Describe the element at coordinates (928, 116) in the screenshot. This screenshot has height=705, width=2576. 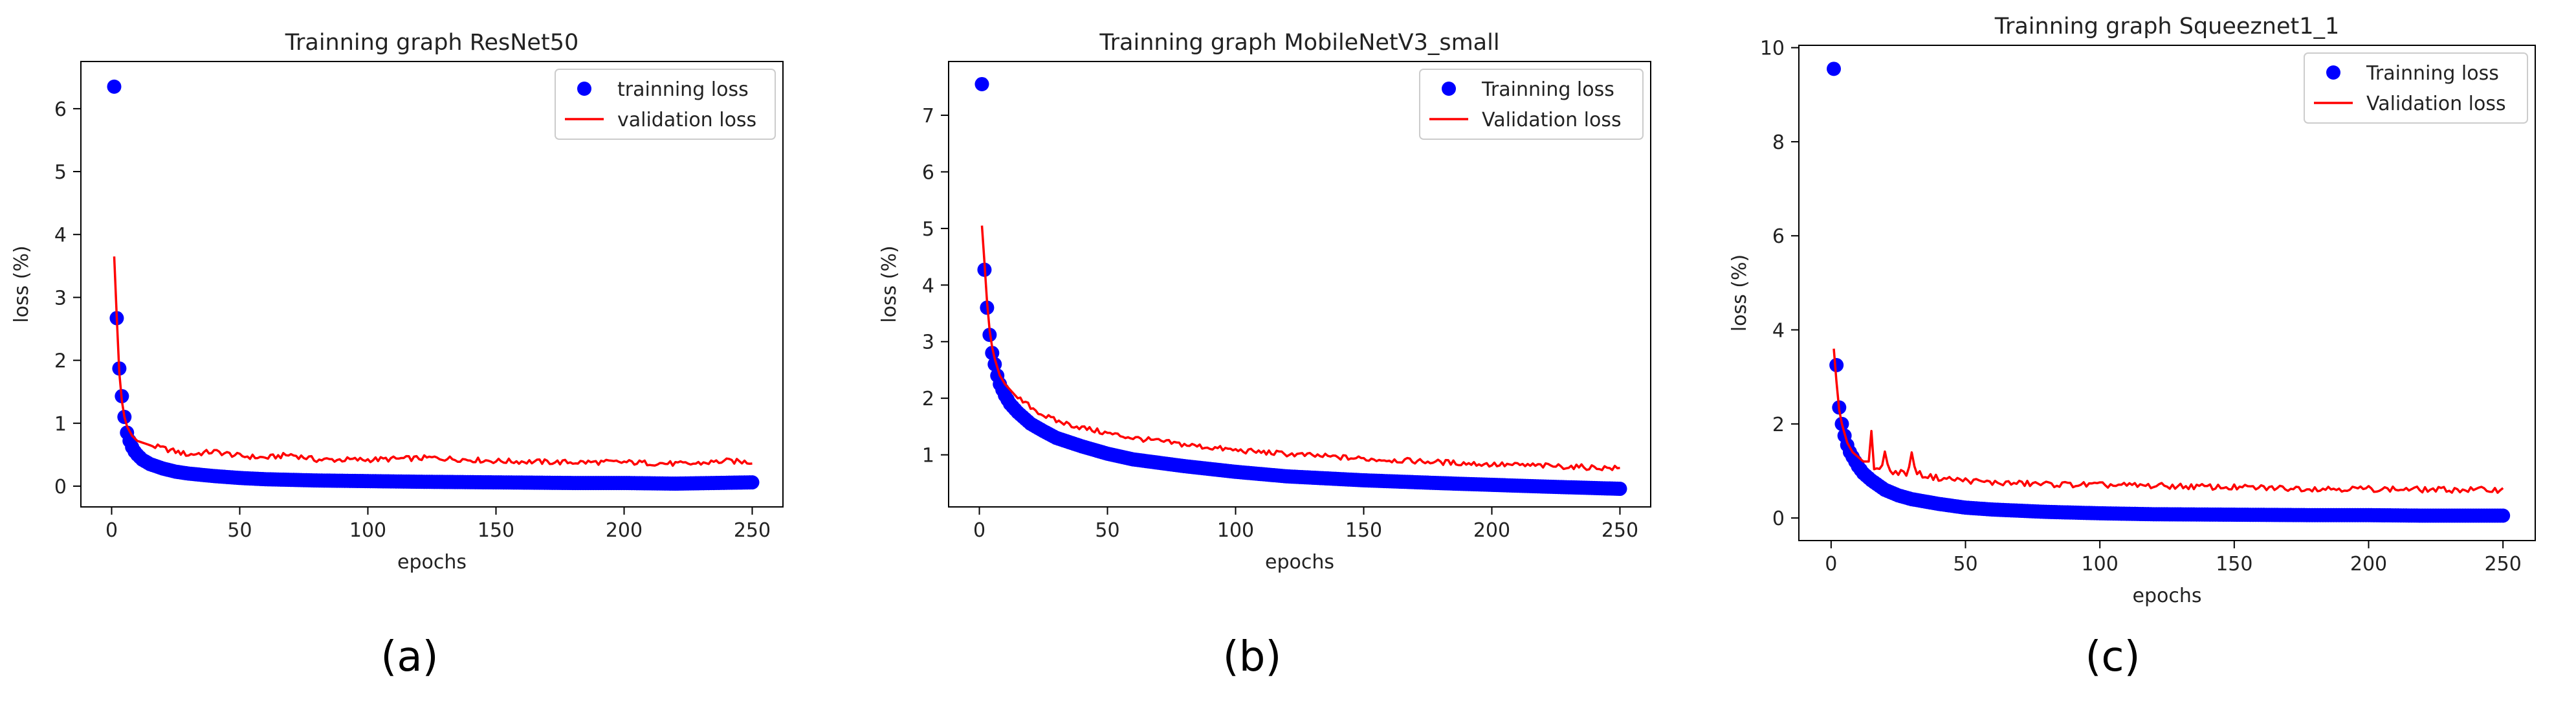
I see `y-tick-label: 7` at that location.